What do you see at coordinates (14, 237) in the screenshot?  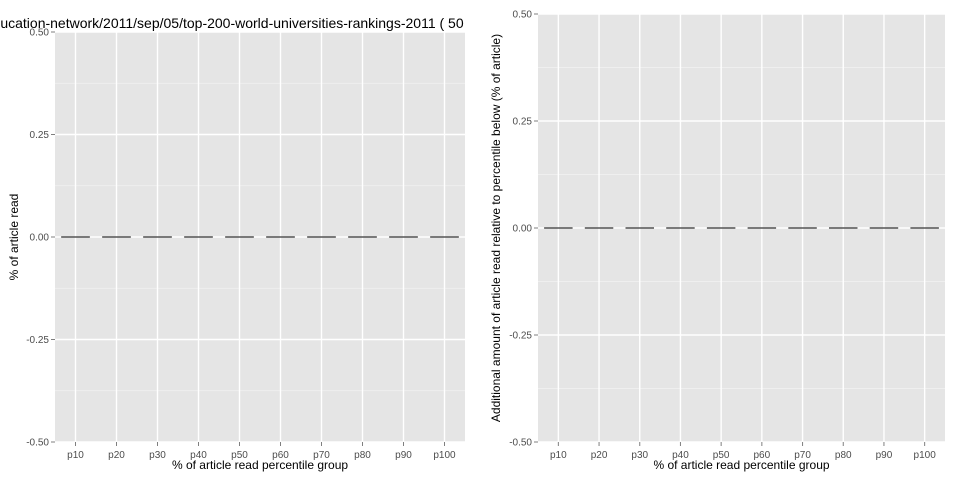 I see `y-axis-title: % of article read` at bounding box center [14, 237].